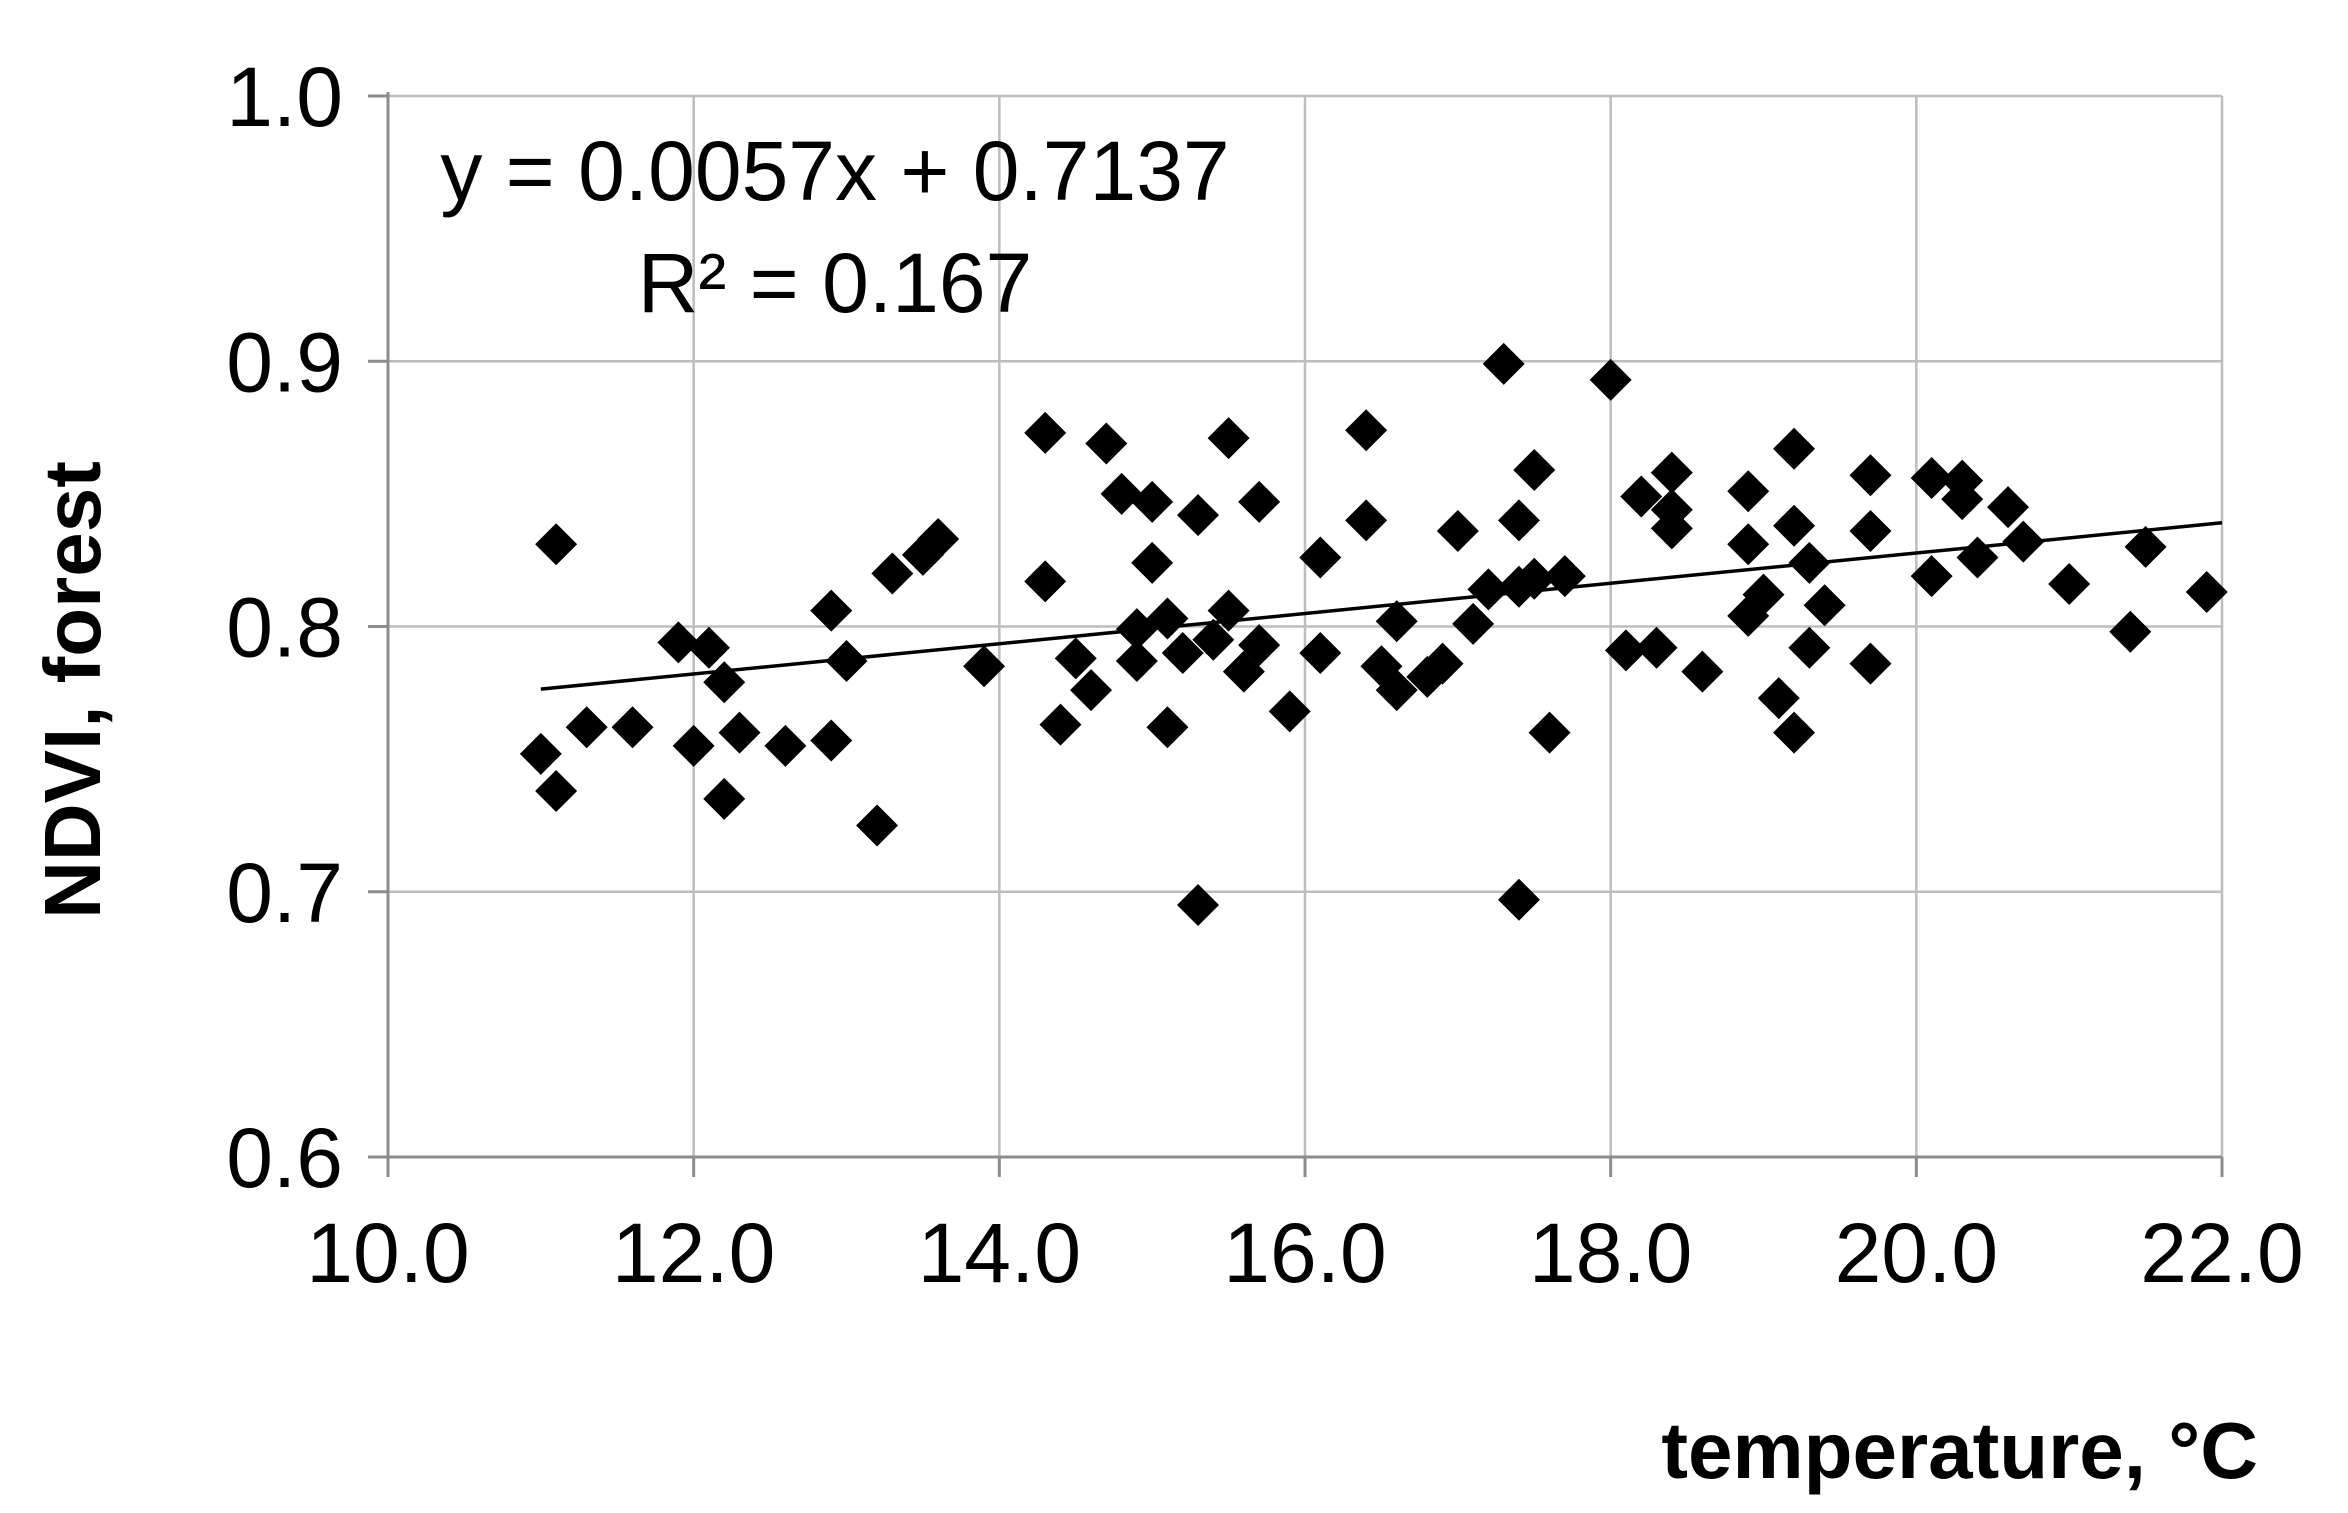 This screenshot has height=1513, width=2348. Describe the element at coordinates (1917, 1253) in the screenshot. I see `x-tick-label: 20.0` at that location.